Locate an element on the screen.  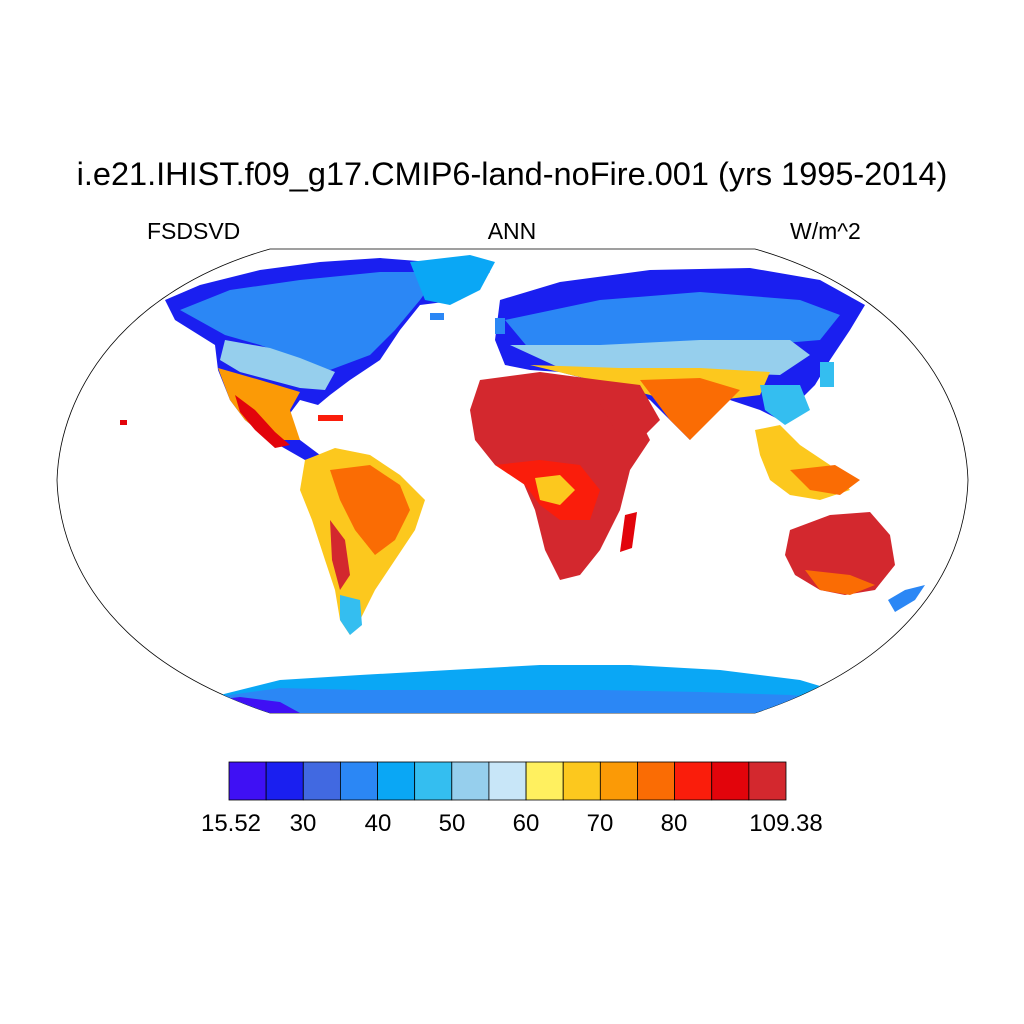
china-cloudy is located at coordinates (785, 405).